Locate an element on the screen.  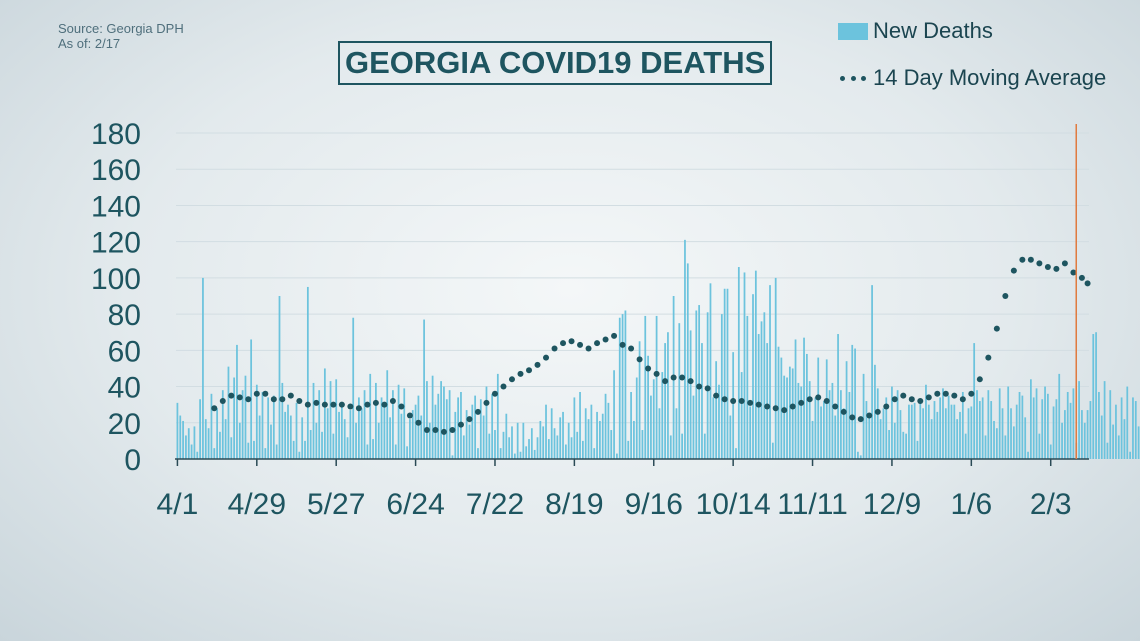
y-tick-label: 20 is located at coordinates (124, 424).